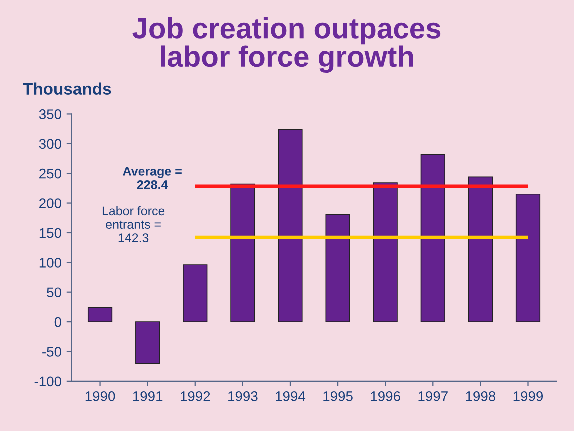  Describe the element at coordinates (433, 397) in the screenshot. I see `x-tick-label: 1997` at that location.